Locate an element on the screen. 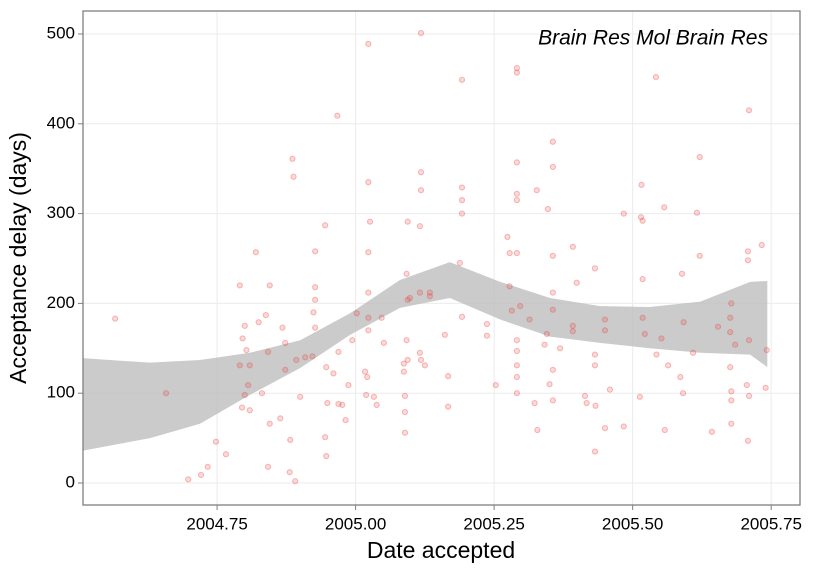 This screenshot has width=825, height=570. x-tick-label: 2005.75 is located at coordinates (770, 523).